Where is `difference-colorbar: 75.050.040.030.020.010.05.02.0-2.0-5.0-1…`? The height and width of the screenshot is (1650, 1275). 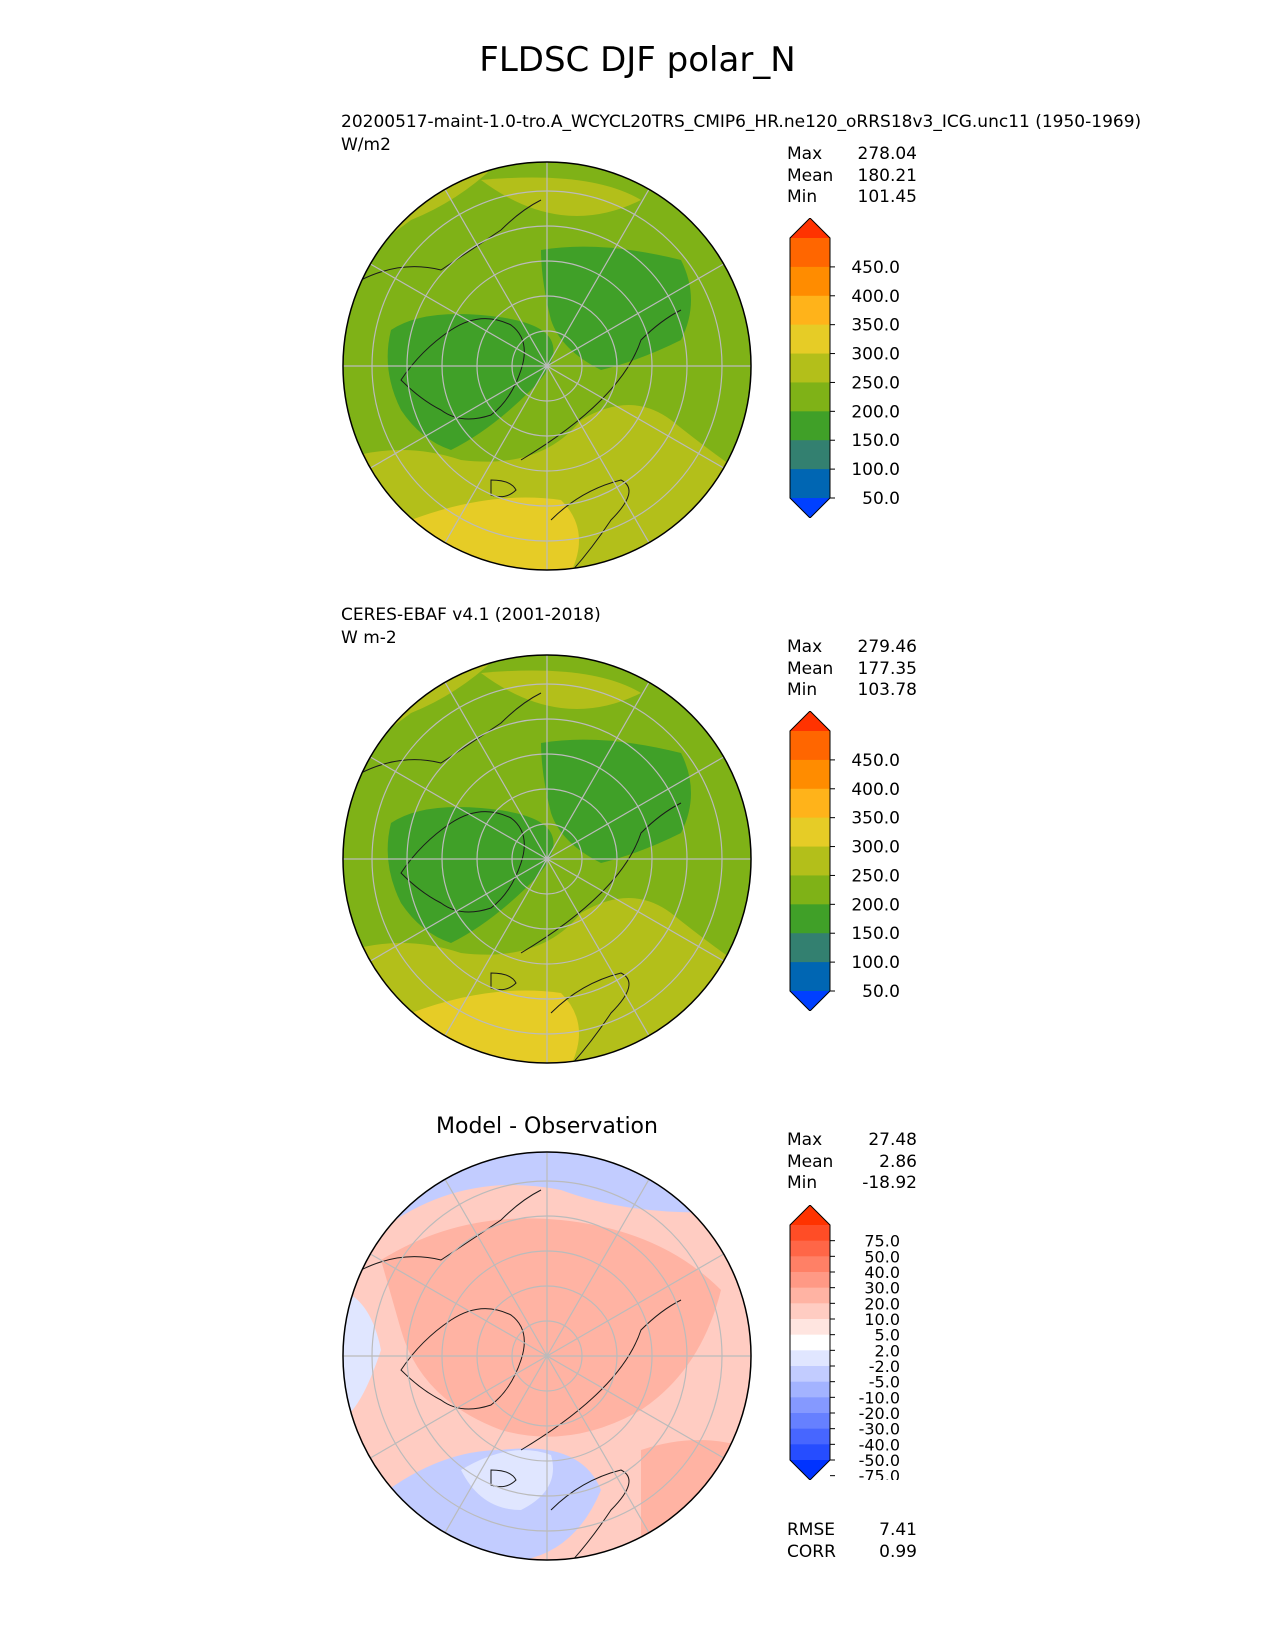
difference-colorbar: 75.050.040.030.020.010.05.02.0-2.0-5.0-1… is located at coordinates (844, 1342).